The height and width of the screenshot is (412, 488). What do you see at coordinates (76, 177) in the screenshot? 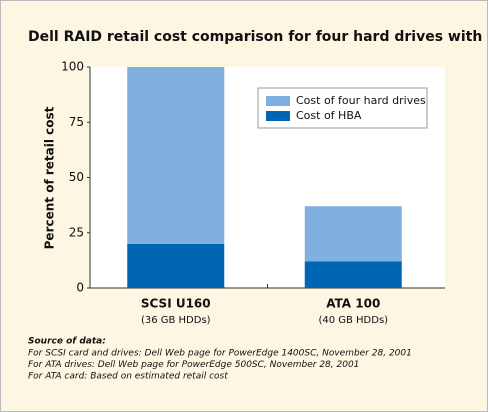
I see `y-tick-label: 50` at bounding box center [76, 177].